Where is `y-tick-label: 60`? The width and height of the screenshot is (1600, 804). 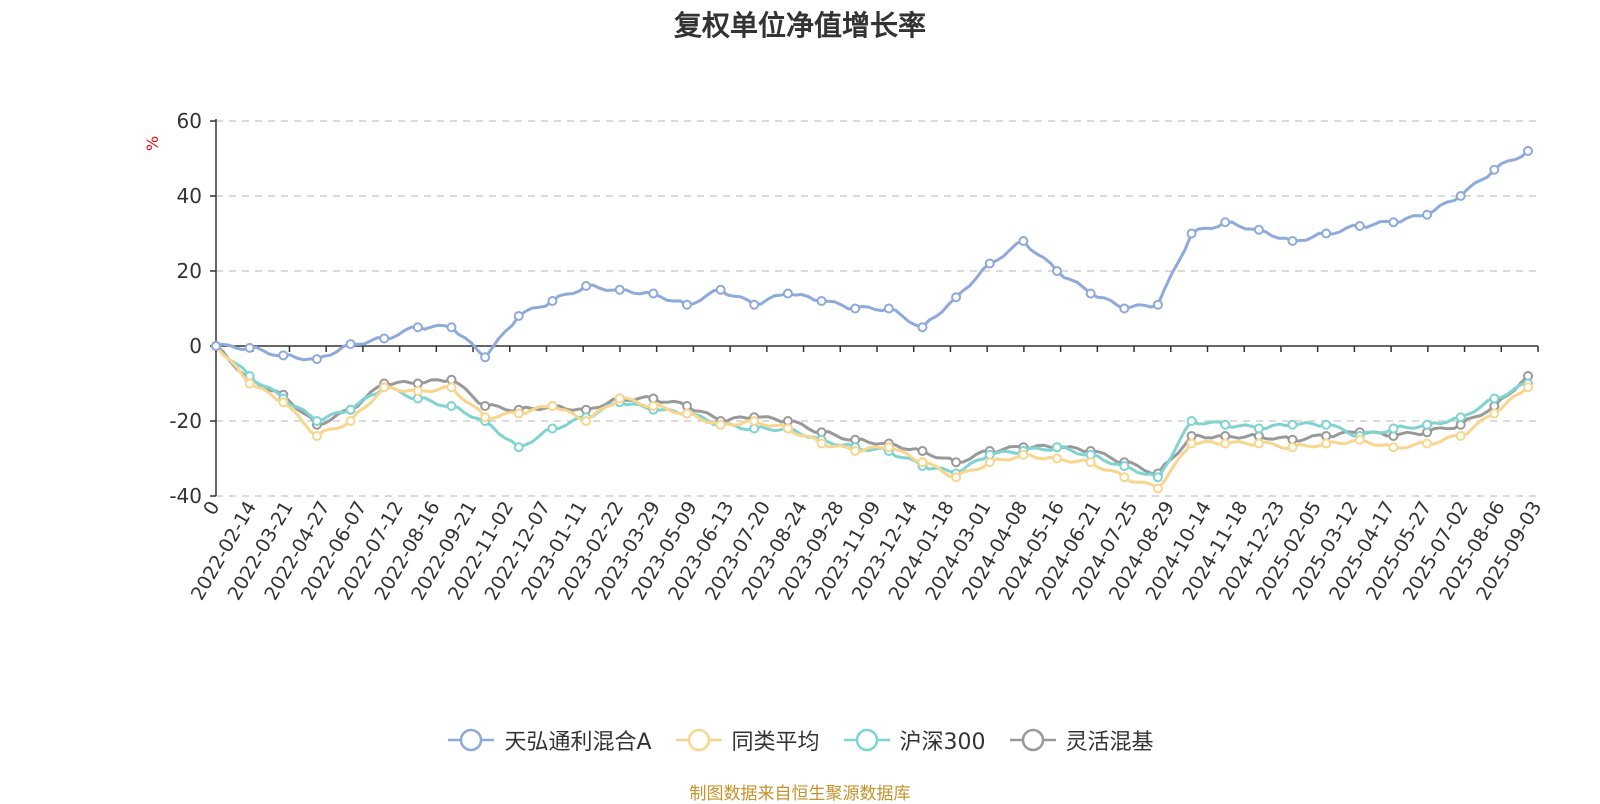
y-tick-label: 60 is located at coordinates (189, 121).